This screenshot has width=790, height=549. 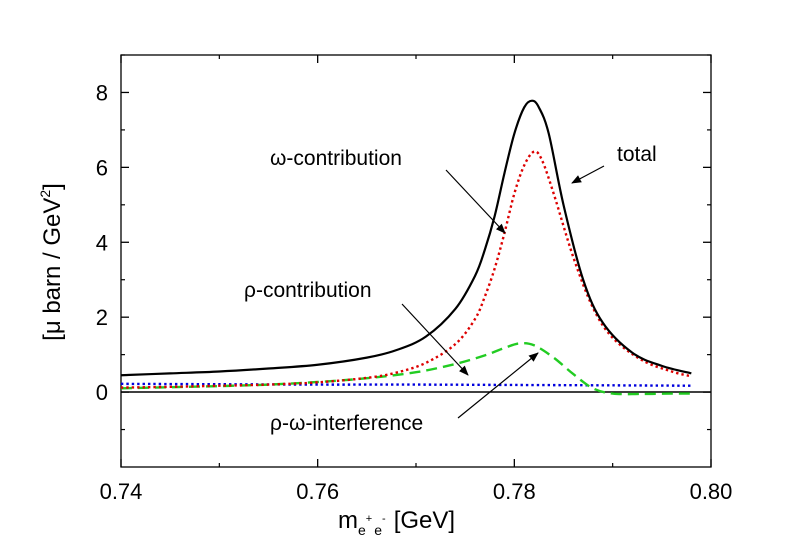 What do you see at coordinates (369, 519) in the screenshot?
I see `x-axis-sup-1: +` at bounding box center [369, 519].